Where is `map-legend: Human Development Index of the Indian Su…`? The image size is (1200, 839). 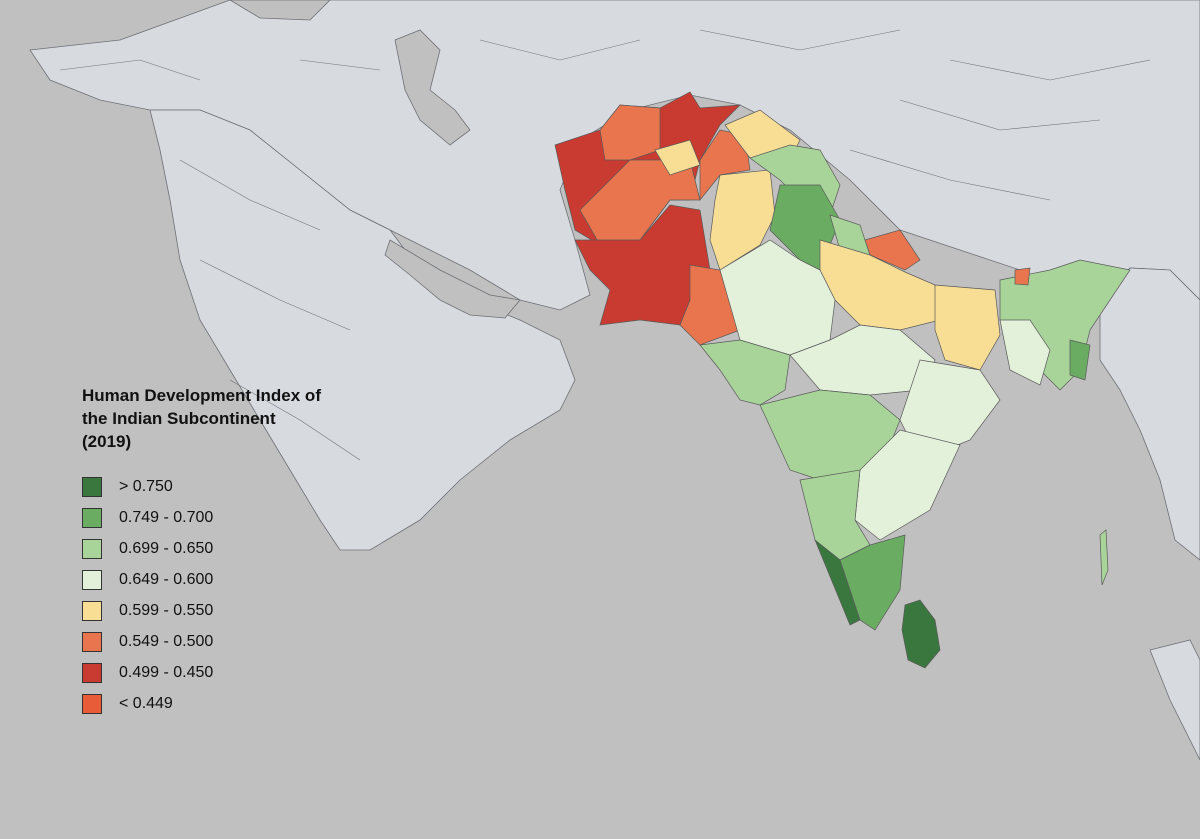 map-legend: Human Development Index of the Indian Su… is located at coordinates (232, 551).